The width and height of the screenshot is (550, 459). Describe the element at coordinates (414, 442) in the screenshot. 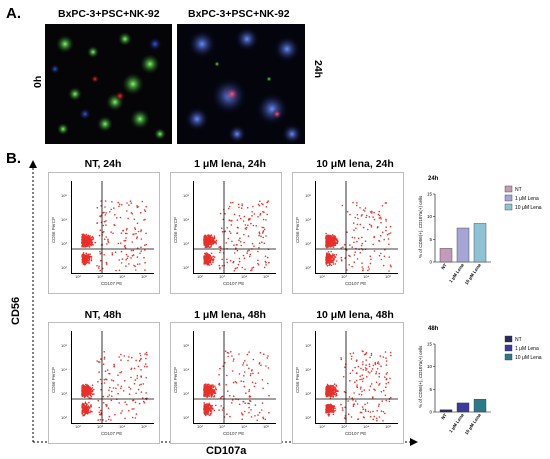

I see `global-x-axis-arrow` at that location.